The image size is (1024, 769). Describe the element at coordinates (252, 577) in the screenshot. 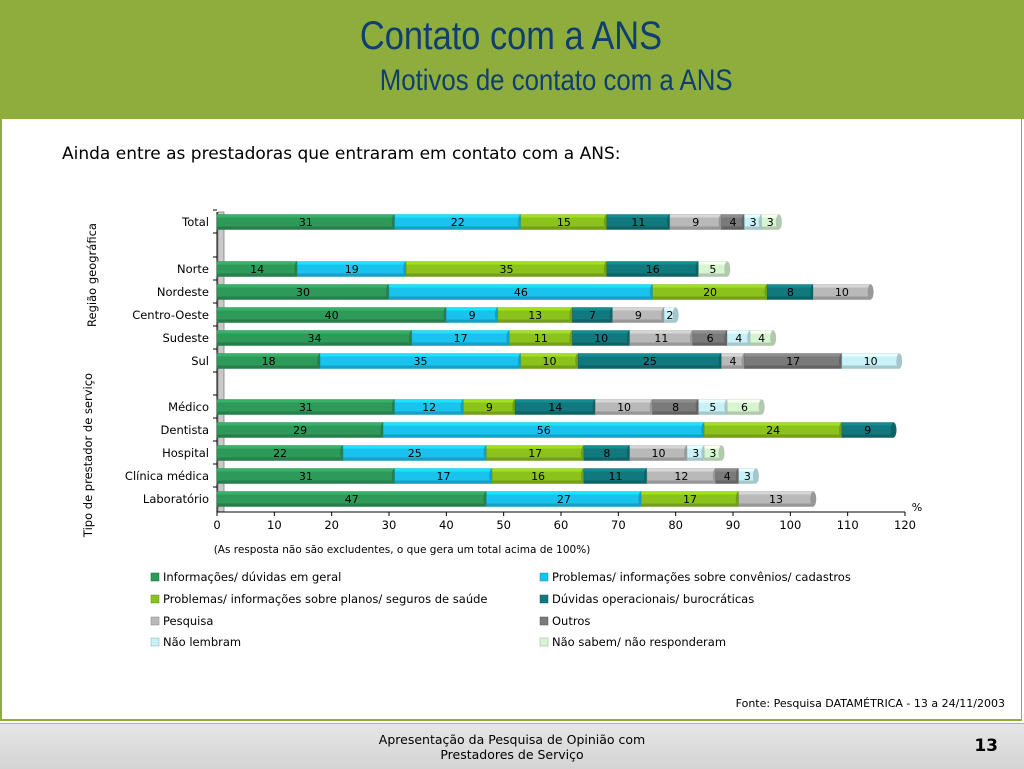

I see `legend-label: Informações/ dúvidas em geral` at that location.